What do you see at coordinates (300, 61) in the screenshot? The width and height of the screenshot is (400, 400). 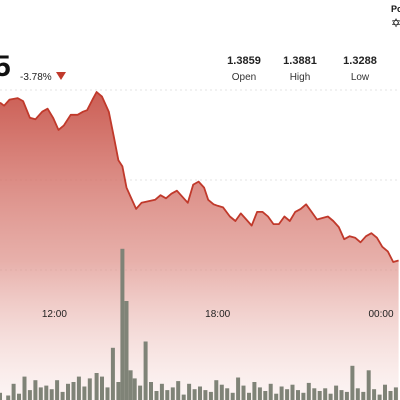 I see `high-value: 1.3881` at bounding box center [300, 61].